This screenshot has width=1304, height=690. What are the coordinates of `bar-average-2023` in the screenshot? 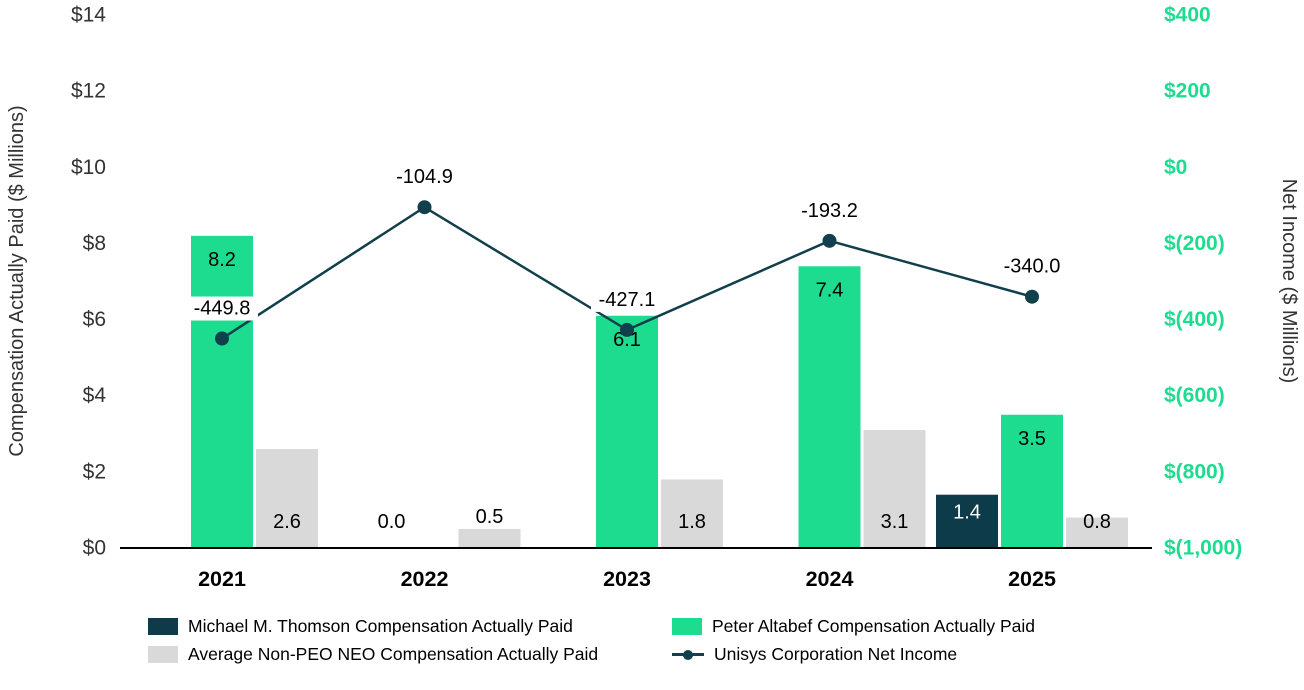 It's located at (692, 513).